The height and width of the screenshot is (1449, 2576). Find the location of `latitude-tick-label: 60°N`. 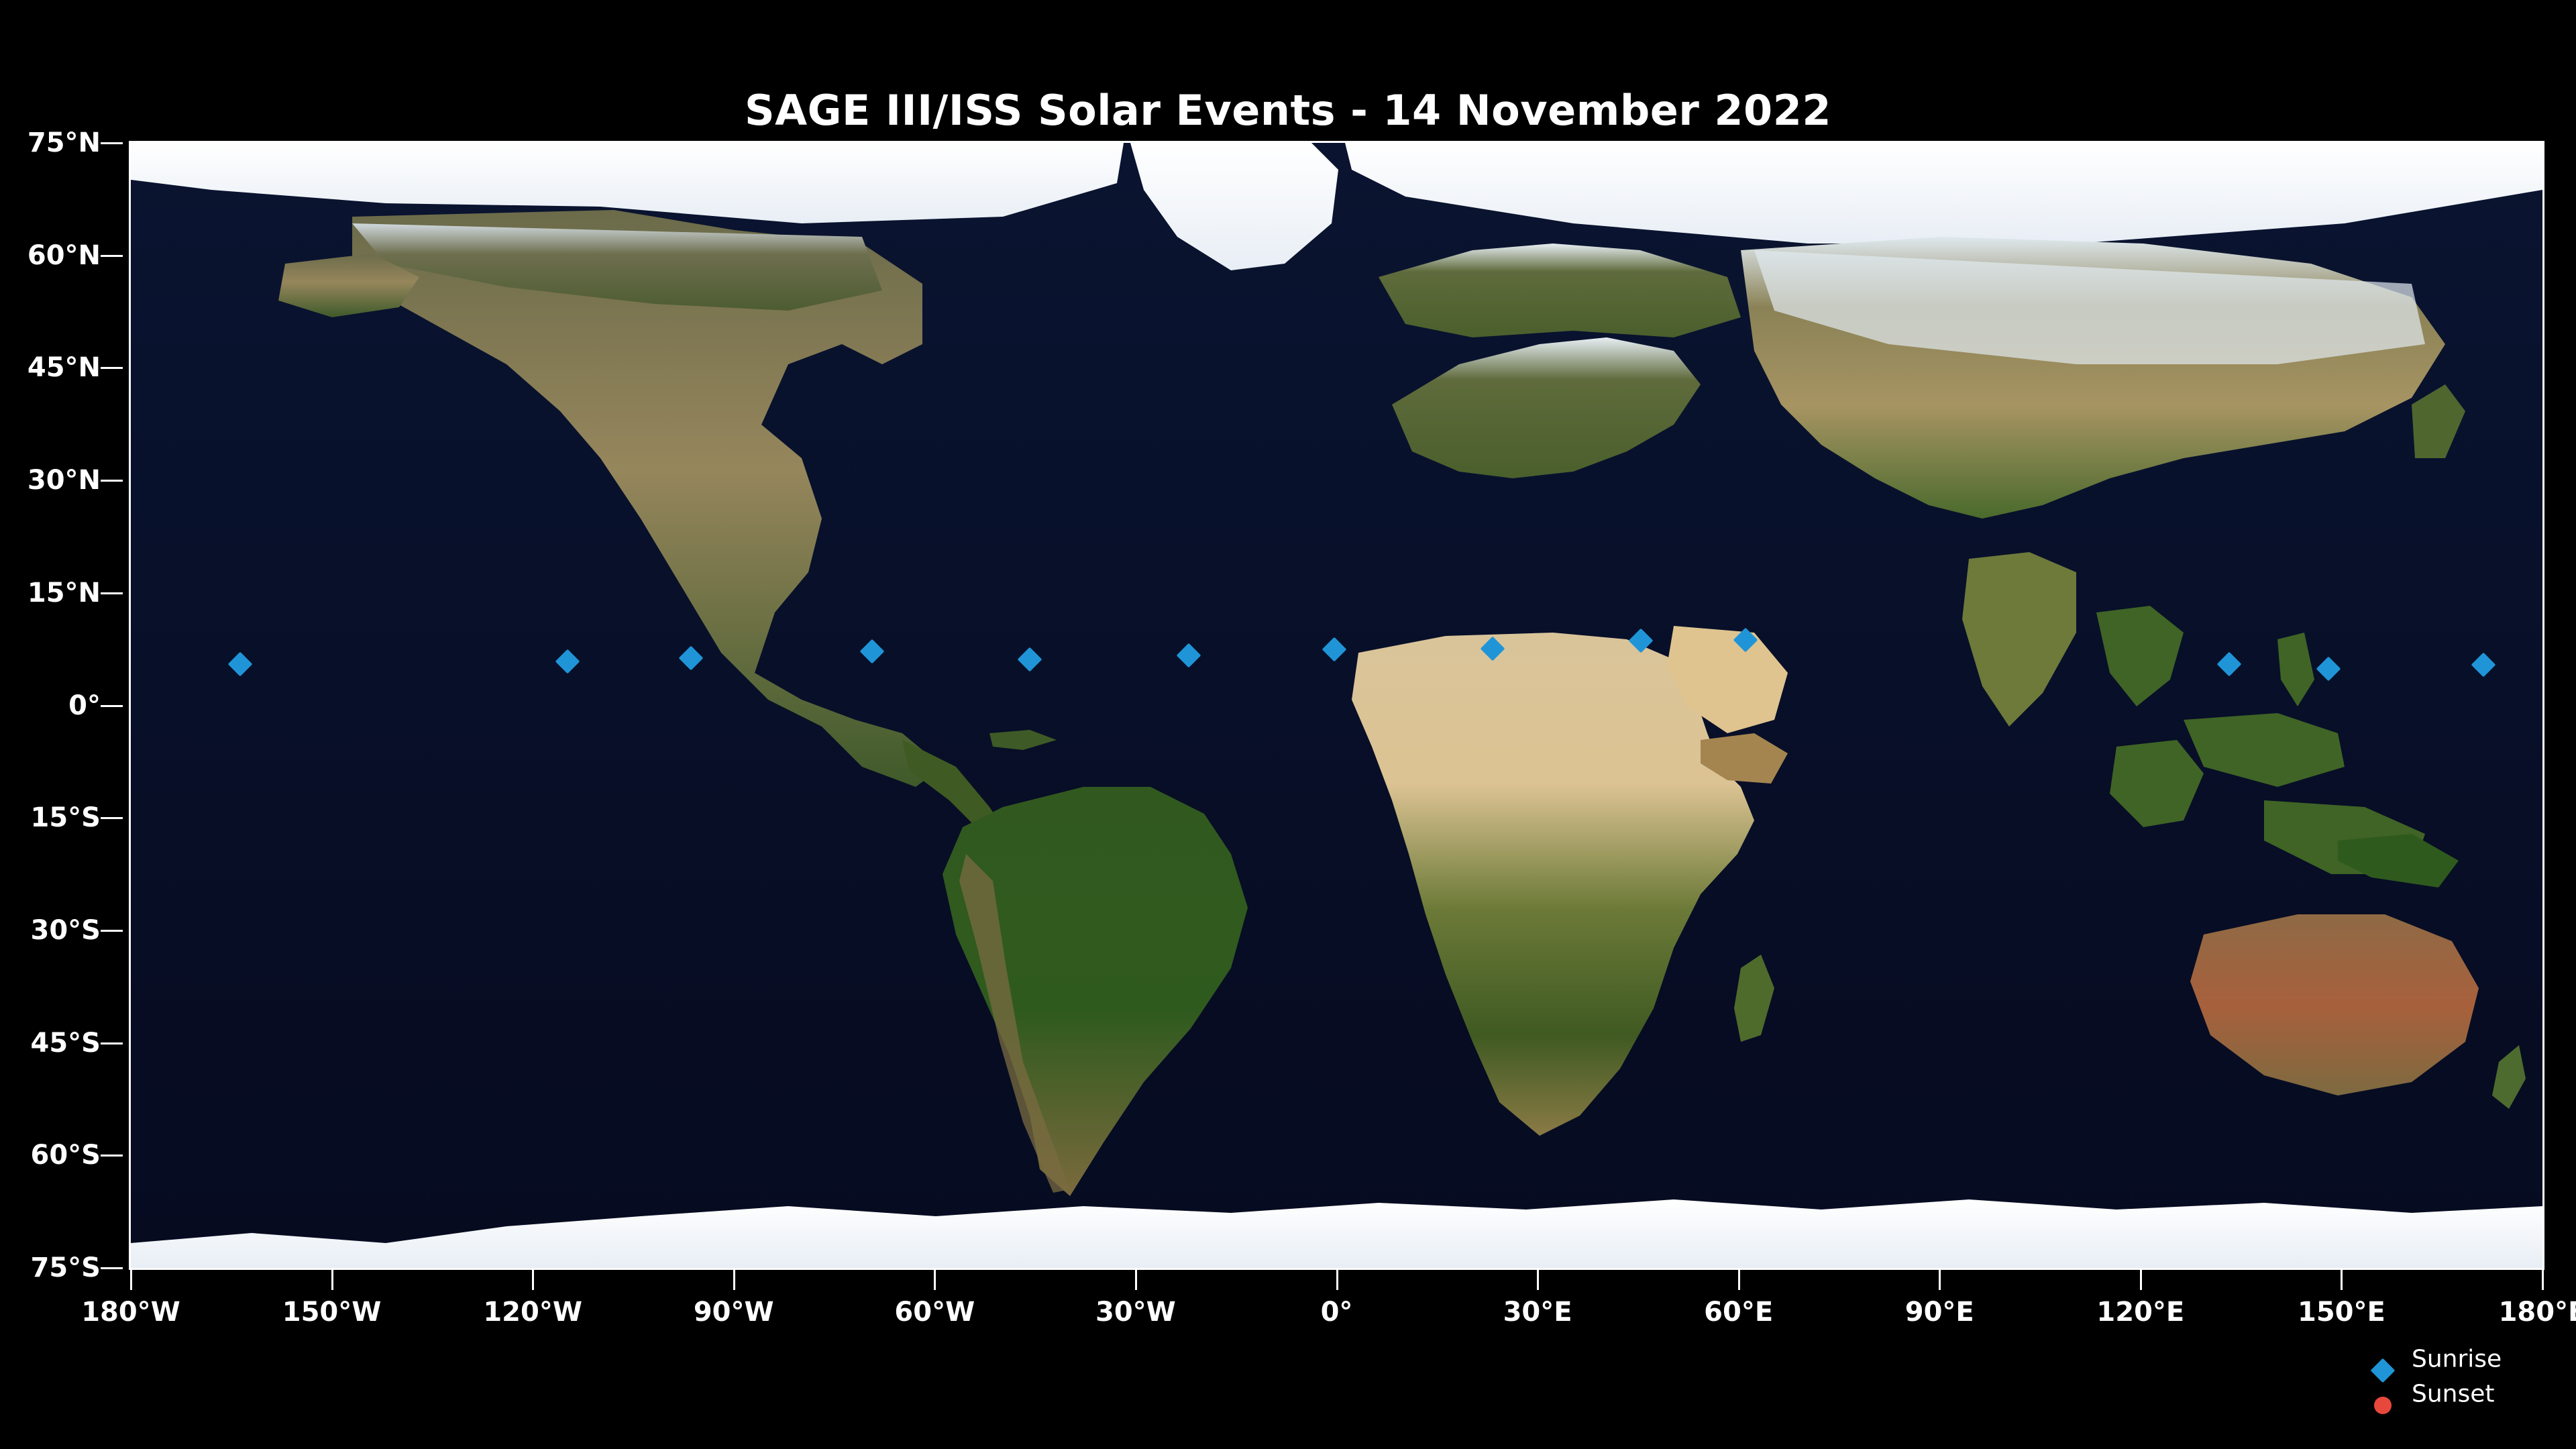

latitude-tick-label: 60°N is located at coordinates (64, 255).